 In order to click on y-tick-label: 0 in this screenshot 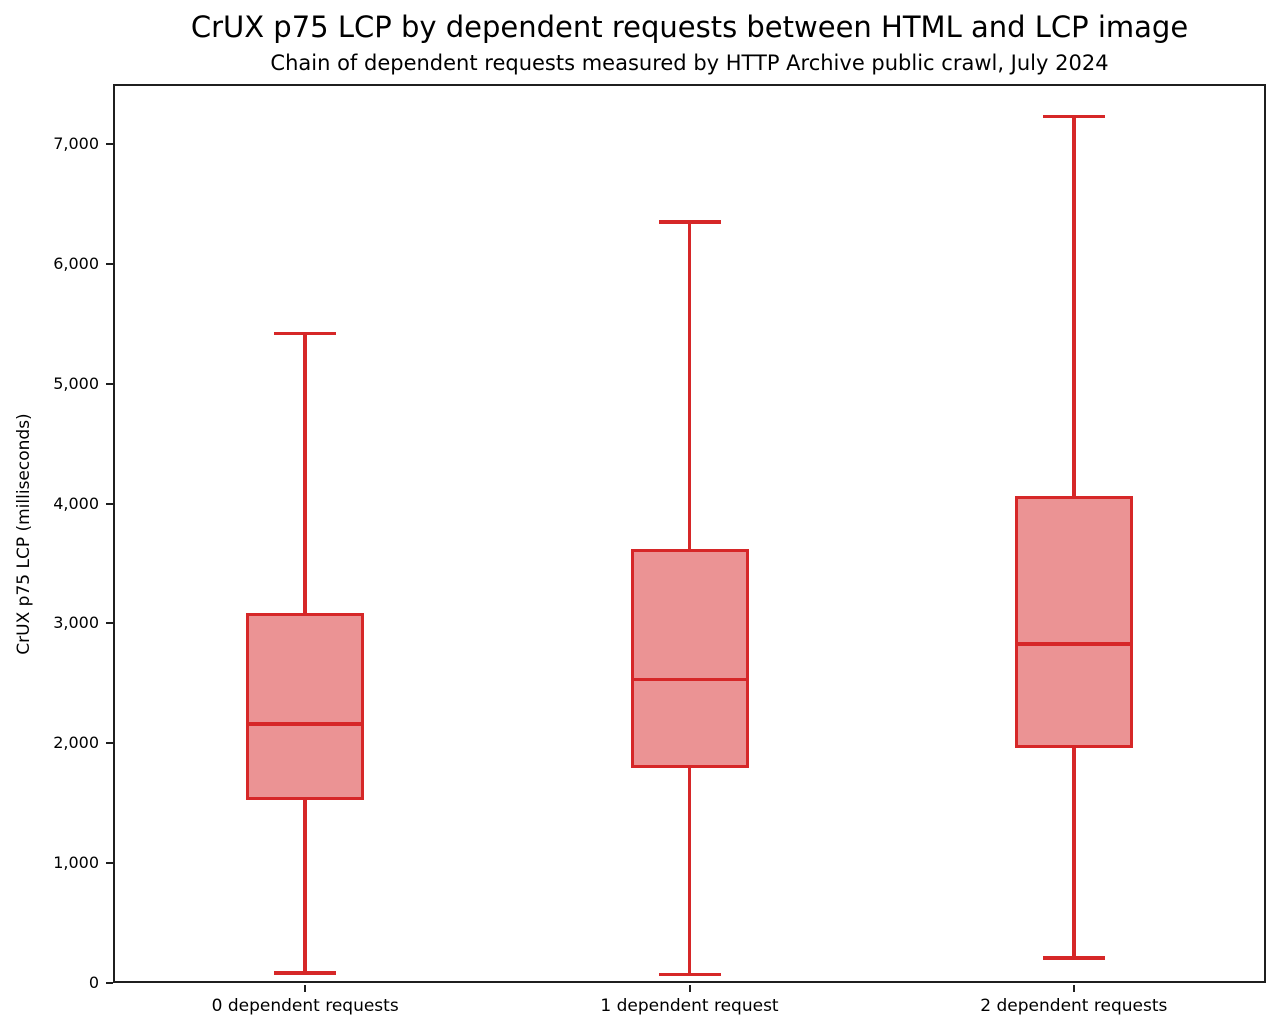, I will do `click(93, 982)`.